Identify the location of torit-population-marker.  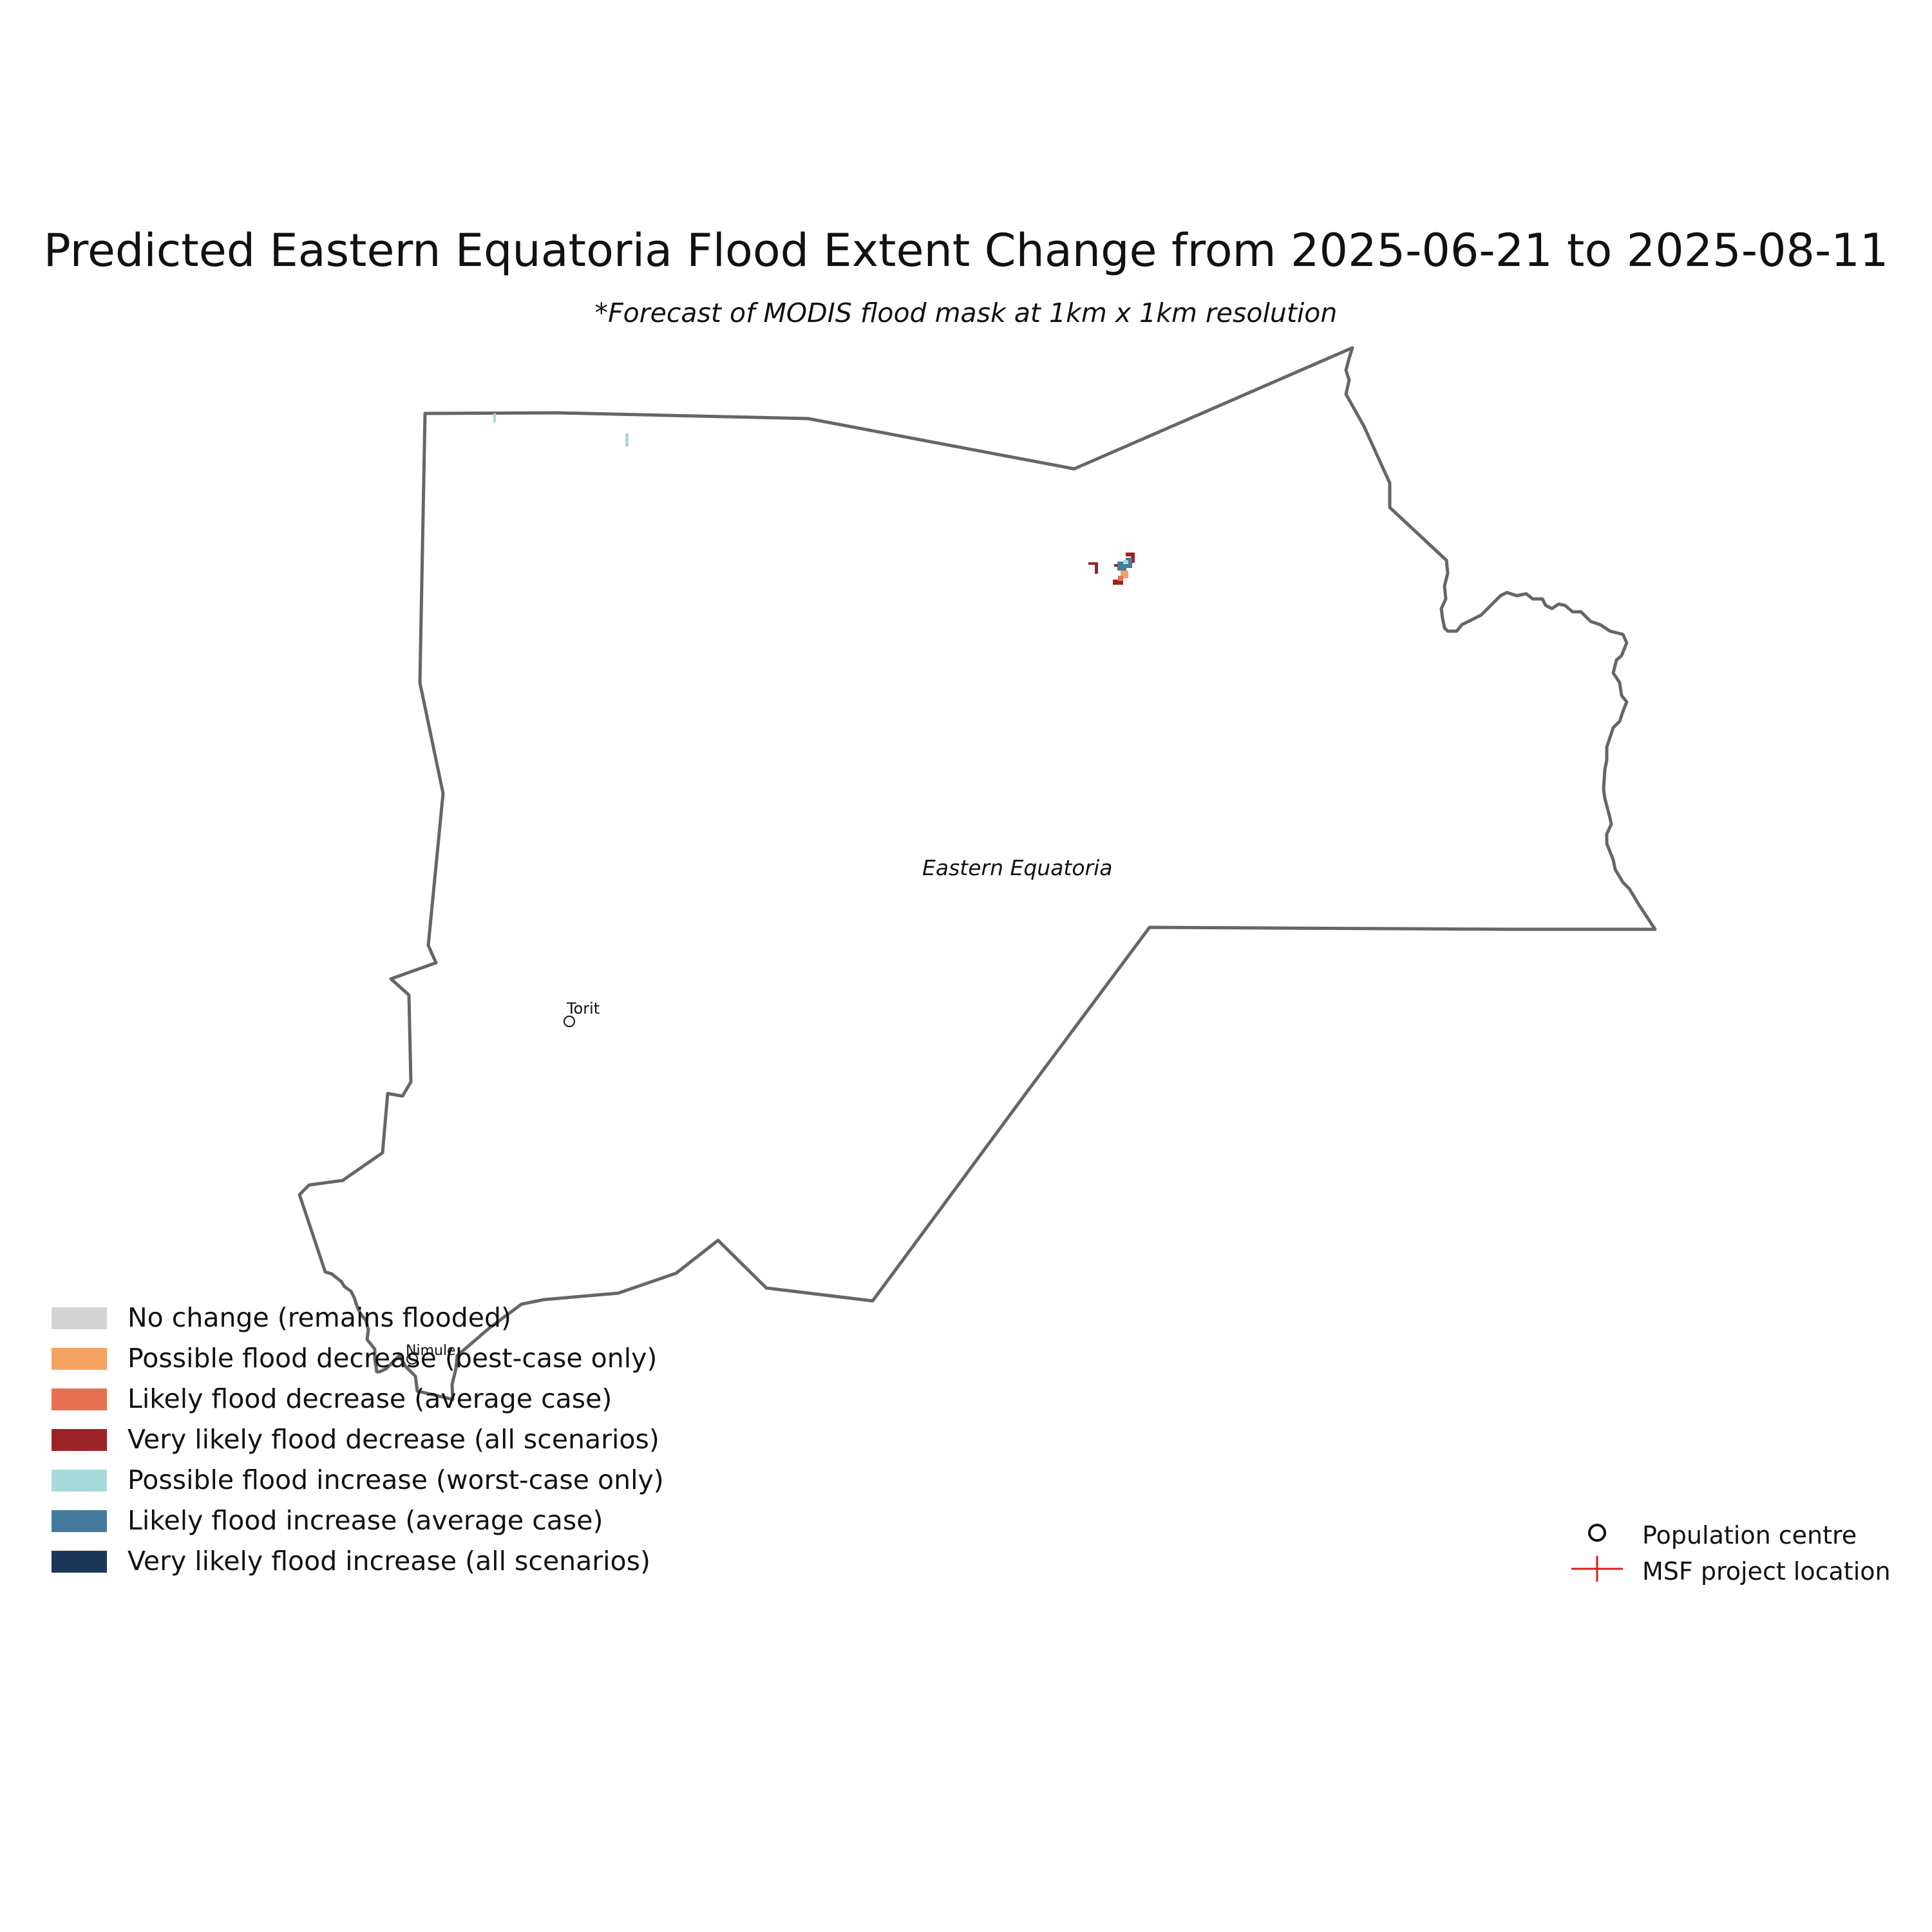
(570, 1021).